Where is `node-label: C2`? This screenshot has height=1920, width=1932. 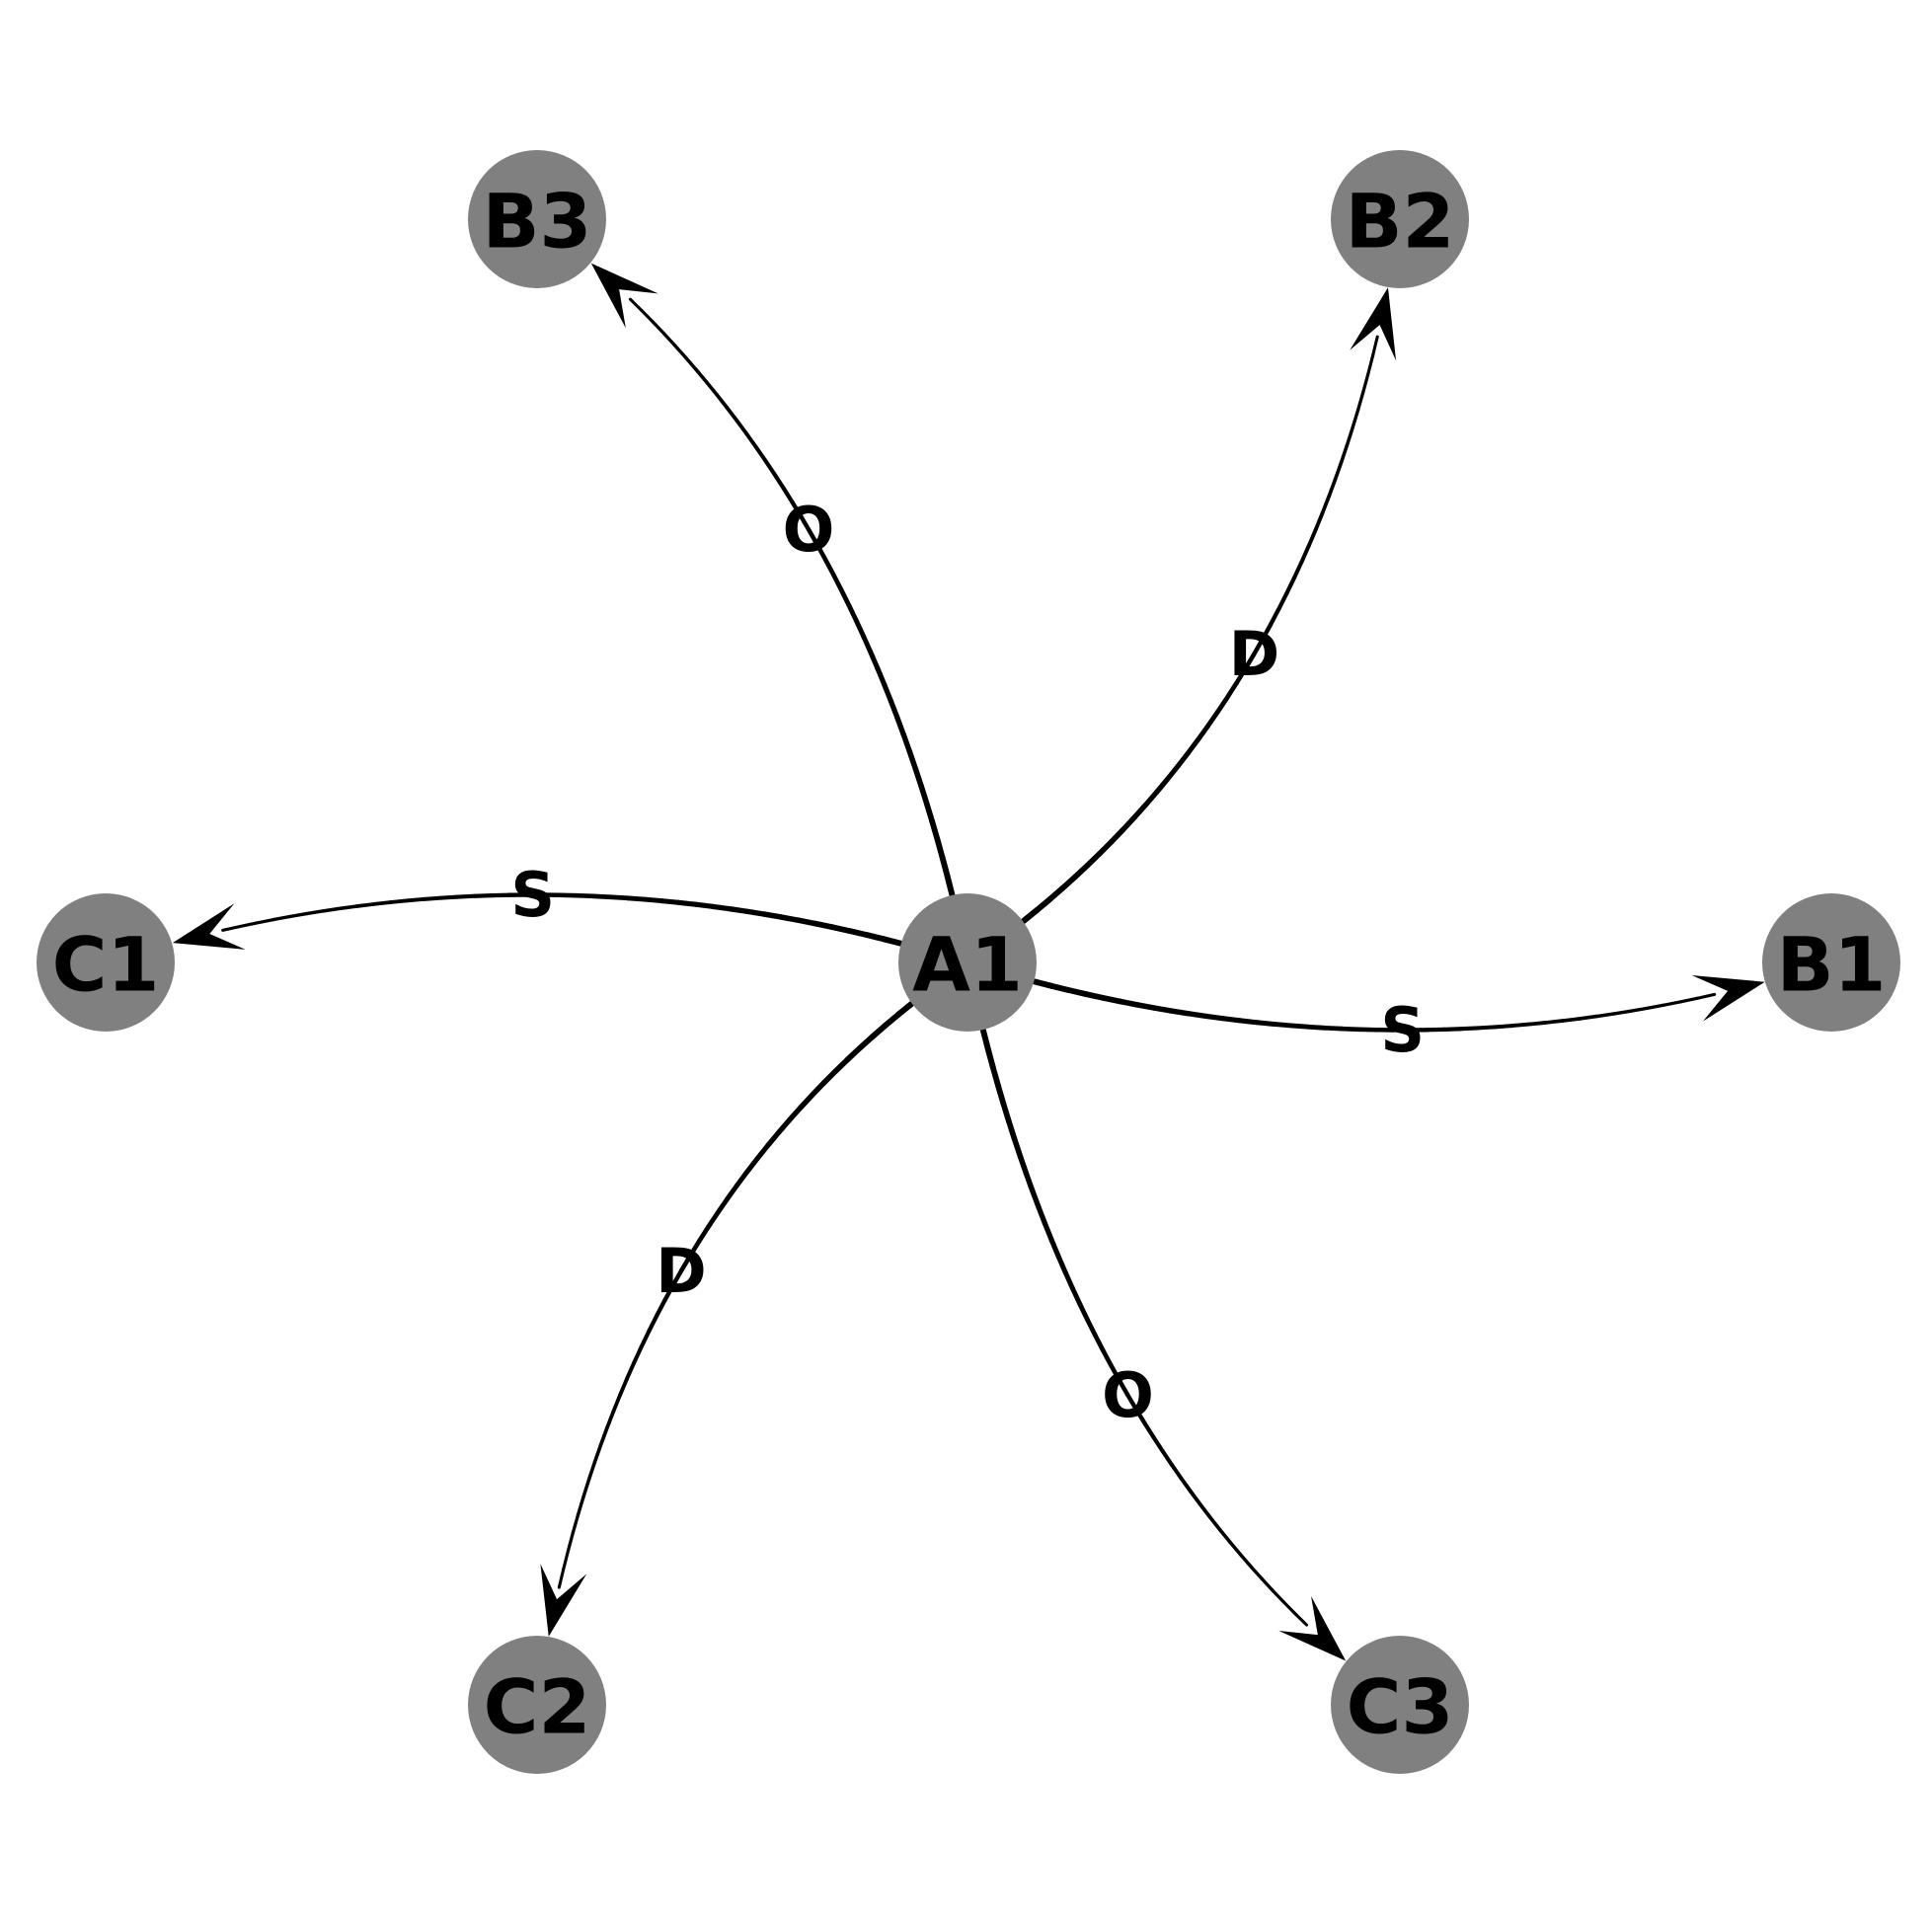 node-label: C2 is located at coordinates (537, 1707).